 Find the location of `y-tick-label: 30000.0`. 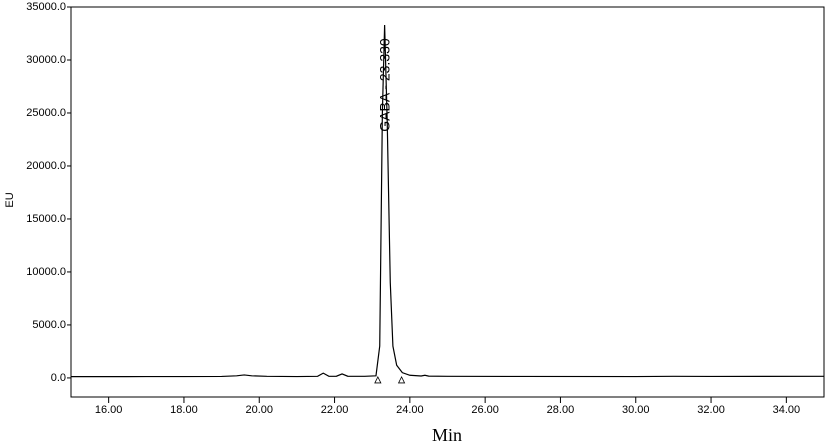

y-tick-label: 30000.0 is located at coordinates (46, 60).